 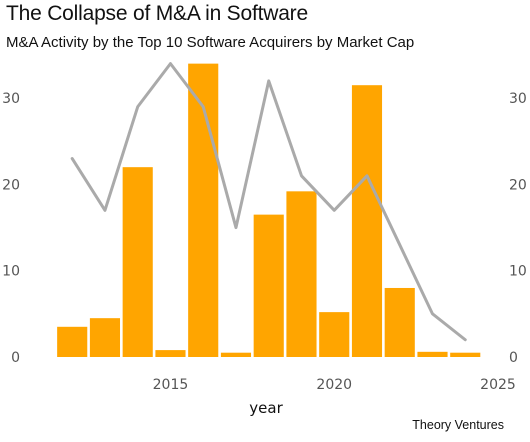 I want to click on bar-2024, so click(x=465, y=354).